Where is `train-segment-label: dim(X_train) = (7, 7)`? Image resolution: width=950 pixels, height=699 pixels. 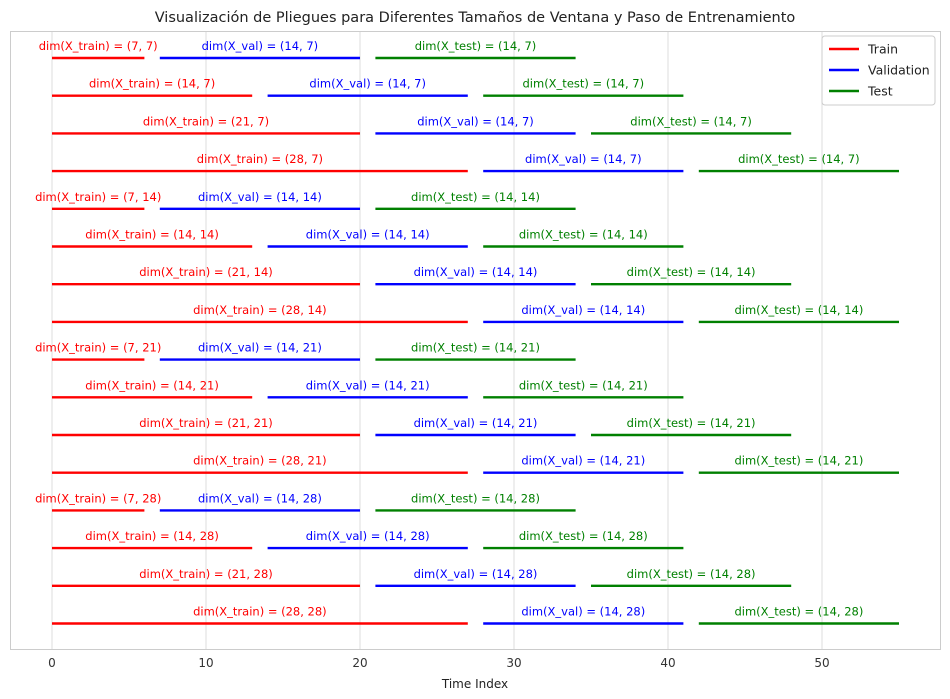
train-segment-label: dim(X_train) = (7, 7) is located at coordinates (98, 46).